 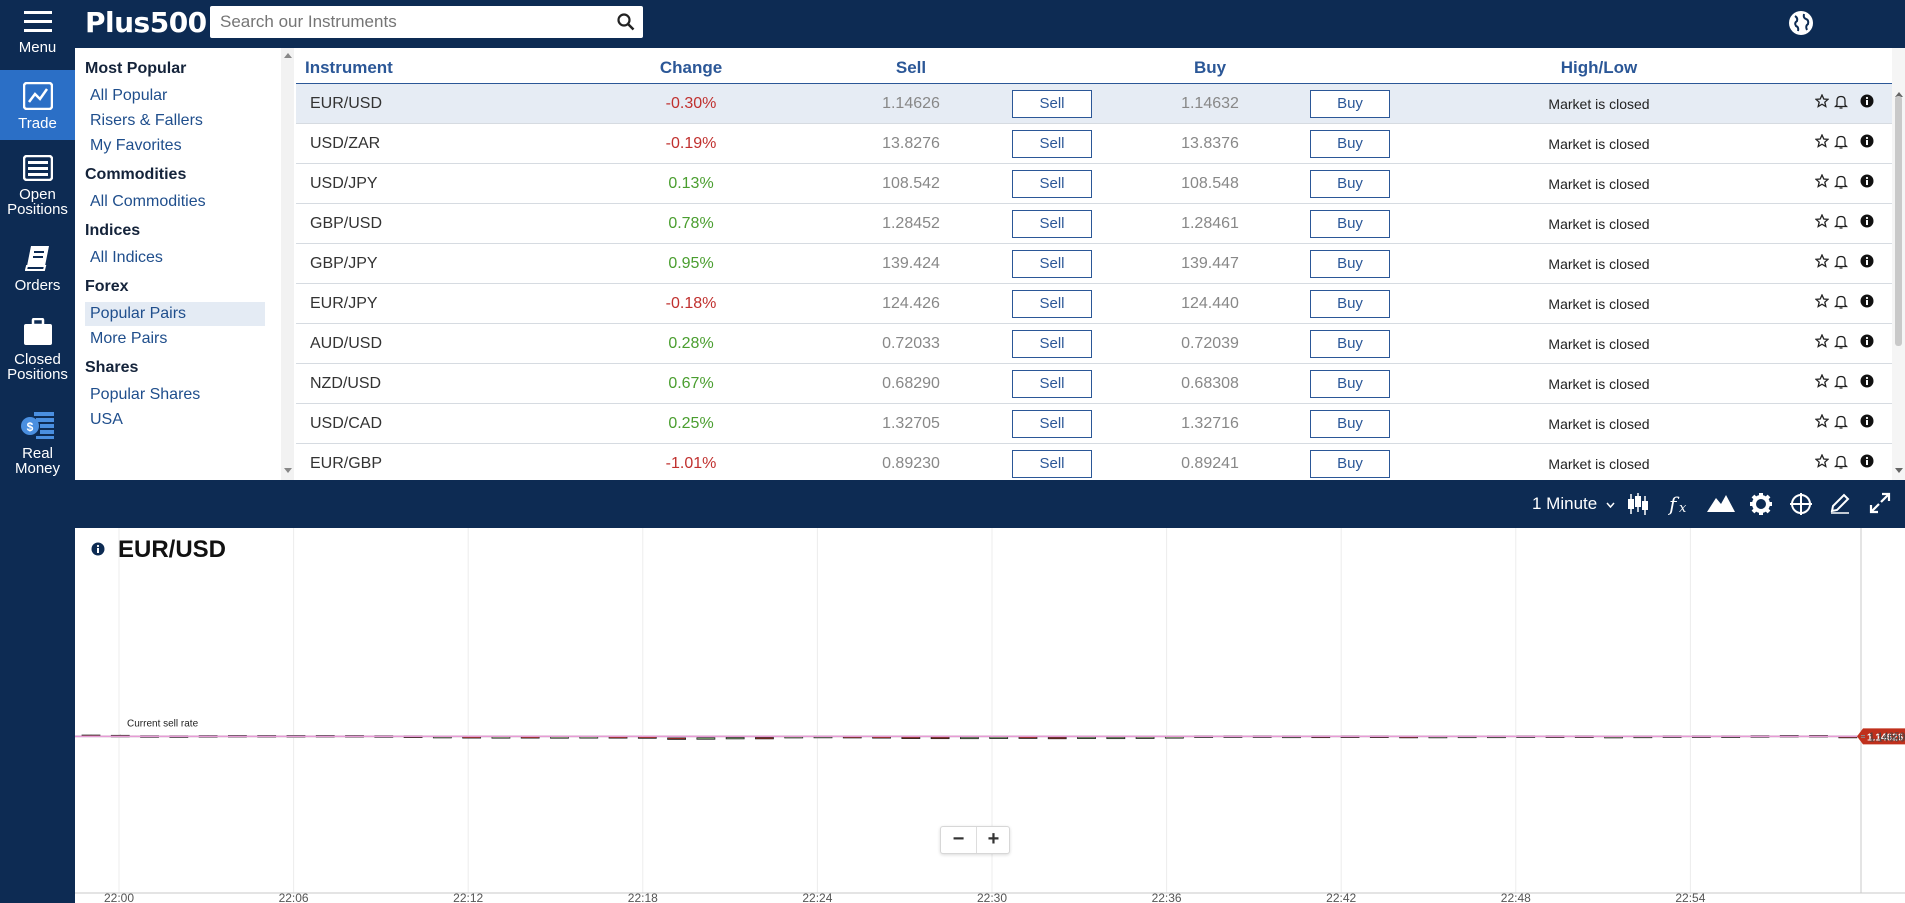 I want to click on fullscreen-icon, so click(x=1880, y=503).